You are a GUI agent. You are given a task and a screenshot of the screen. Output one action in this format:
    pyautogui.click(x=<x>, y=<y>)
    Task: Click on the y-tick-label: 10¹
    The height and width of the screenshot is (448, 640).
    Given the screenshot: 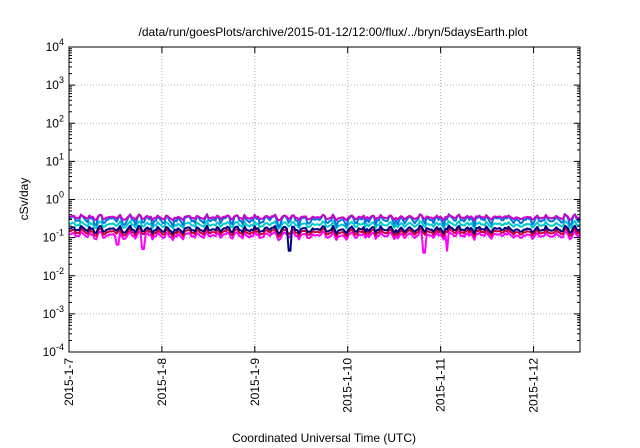 What is the action you would take?
    pyautogui.click(x=55, y=159)
    